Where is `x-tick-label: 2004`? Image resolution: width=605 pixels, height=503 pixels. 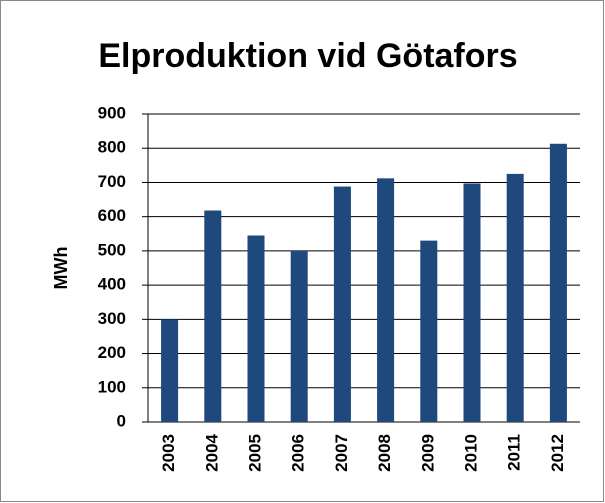
x-tick-label: 2004 is located at coordinates (211, 452).